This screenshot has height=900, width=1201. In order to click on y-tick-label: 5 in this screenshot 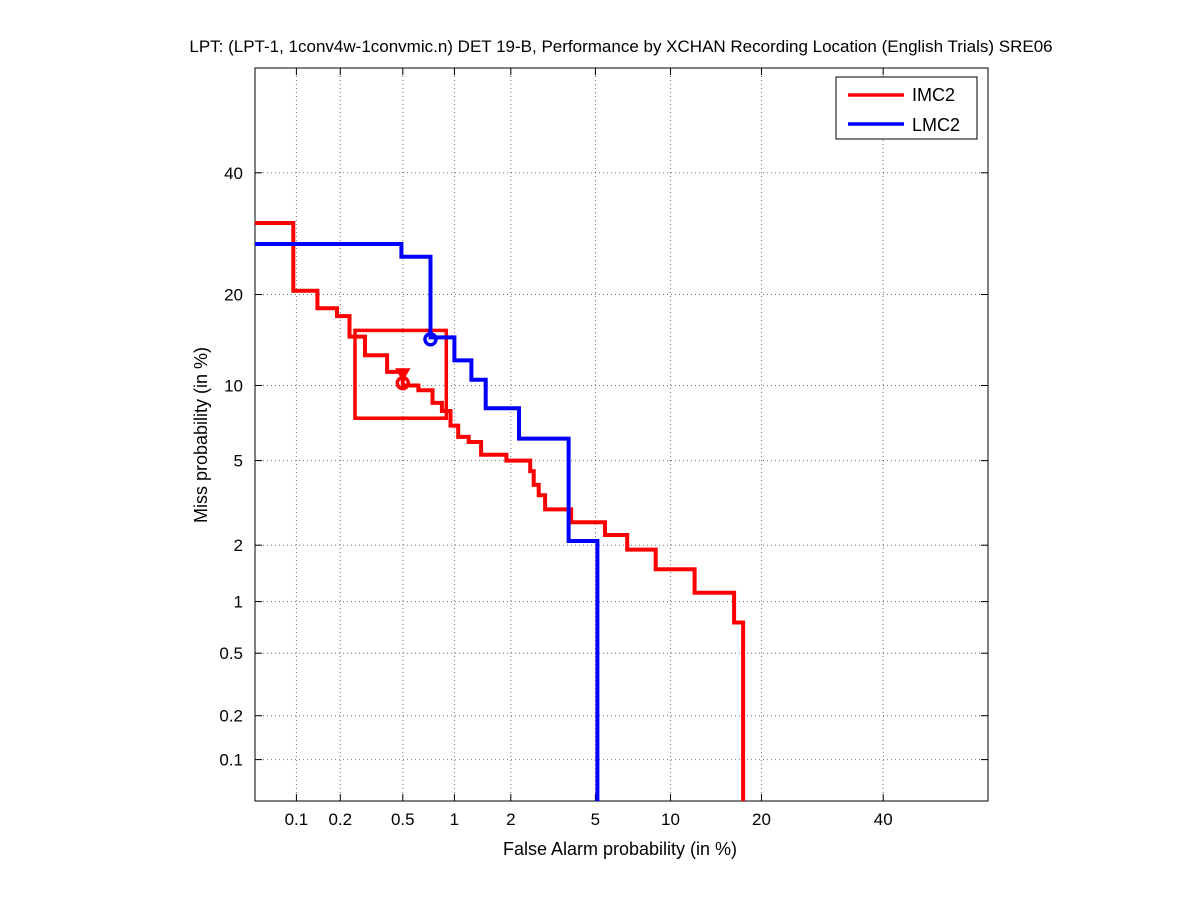, I will do `click(238, 461)`.